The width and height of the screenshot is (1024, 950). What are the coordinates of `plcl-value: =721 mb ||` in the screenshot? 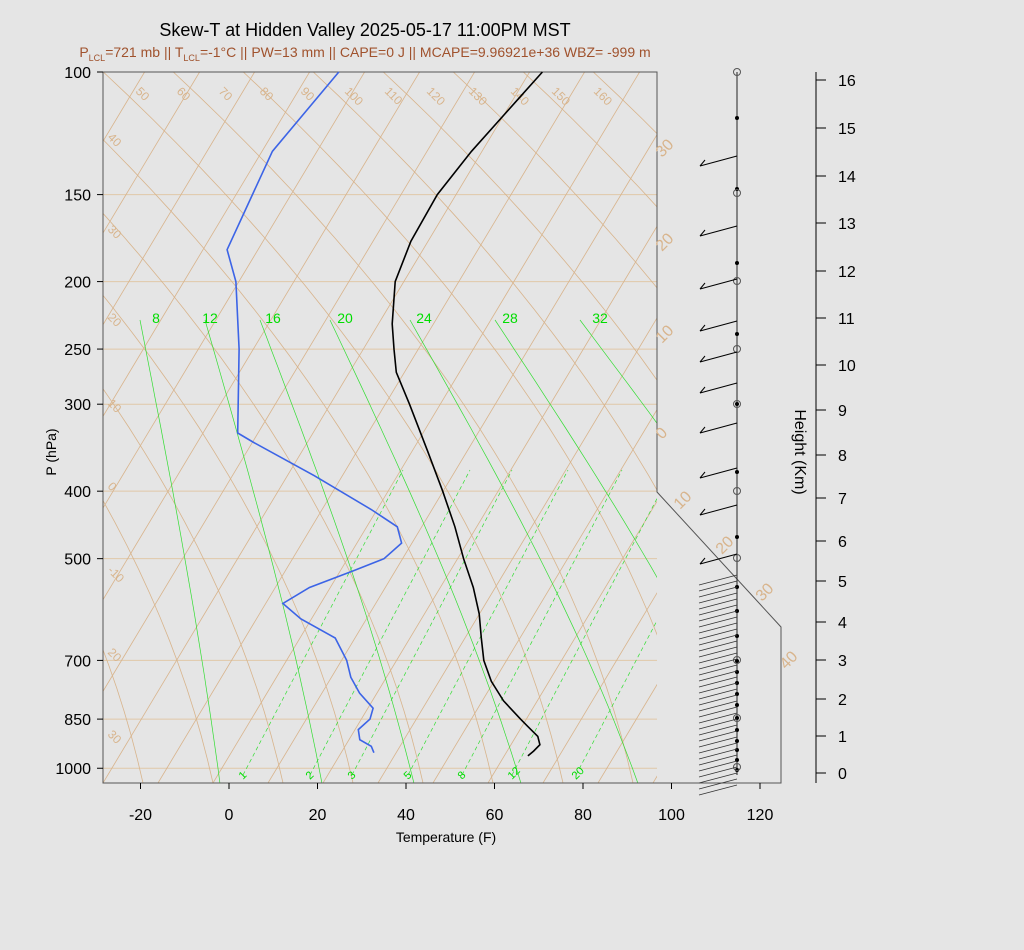 It's located at (140, 52).